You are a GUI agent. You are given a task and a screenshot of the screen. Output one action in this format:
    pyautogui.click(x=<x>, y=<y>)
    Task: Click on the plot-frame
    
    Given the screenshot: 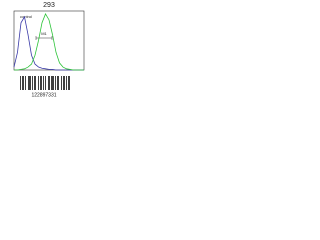 What is the action you would take?
    pyautogui.click(x=49, y=40)
    